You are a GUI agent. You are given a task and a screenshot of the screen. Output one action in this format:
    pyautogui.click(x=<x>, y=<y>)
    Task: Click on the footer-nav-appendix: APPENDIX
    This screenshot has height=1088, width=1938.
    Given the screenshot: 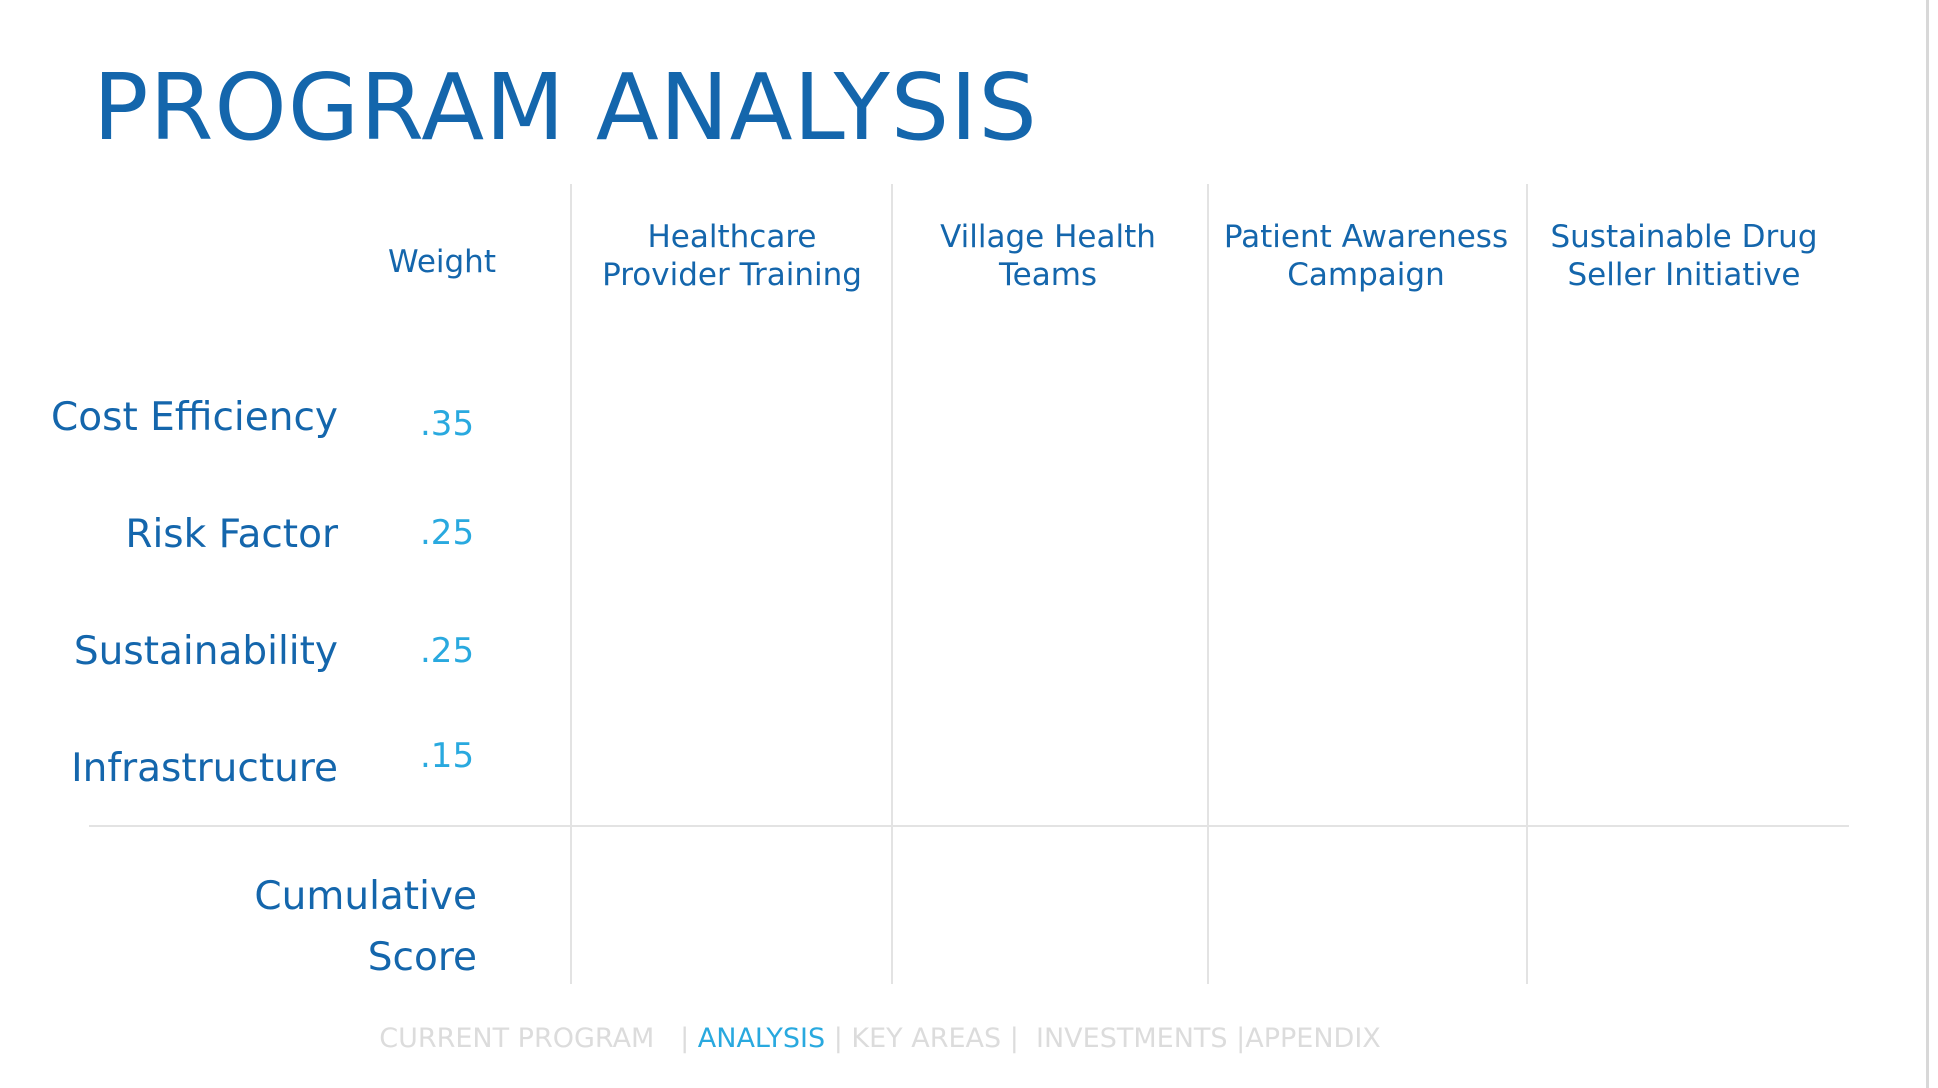 What is the action you would take?
    pyautogui.click(x=1313, y=1038)
    